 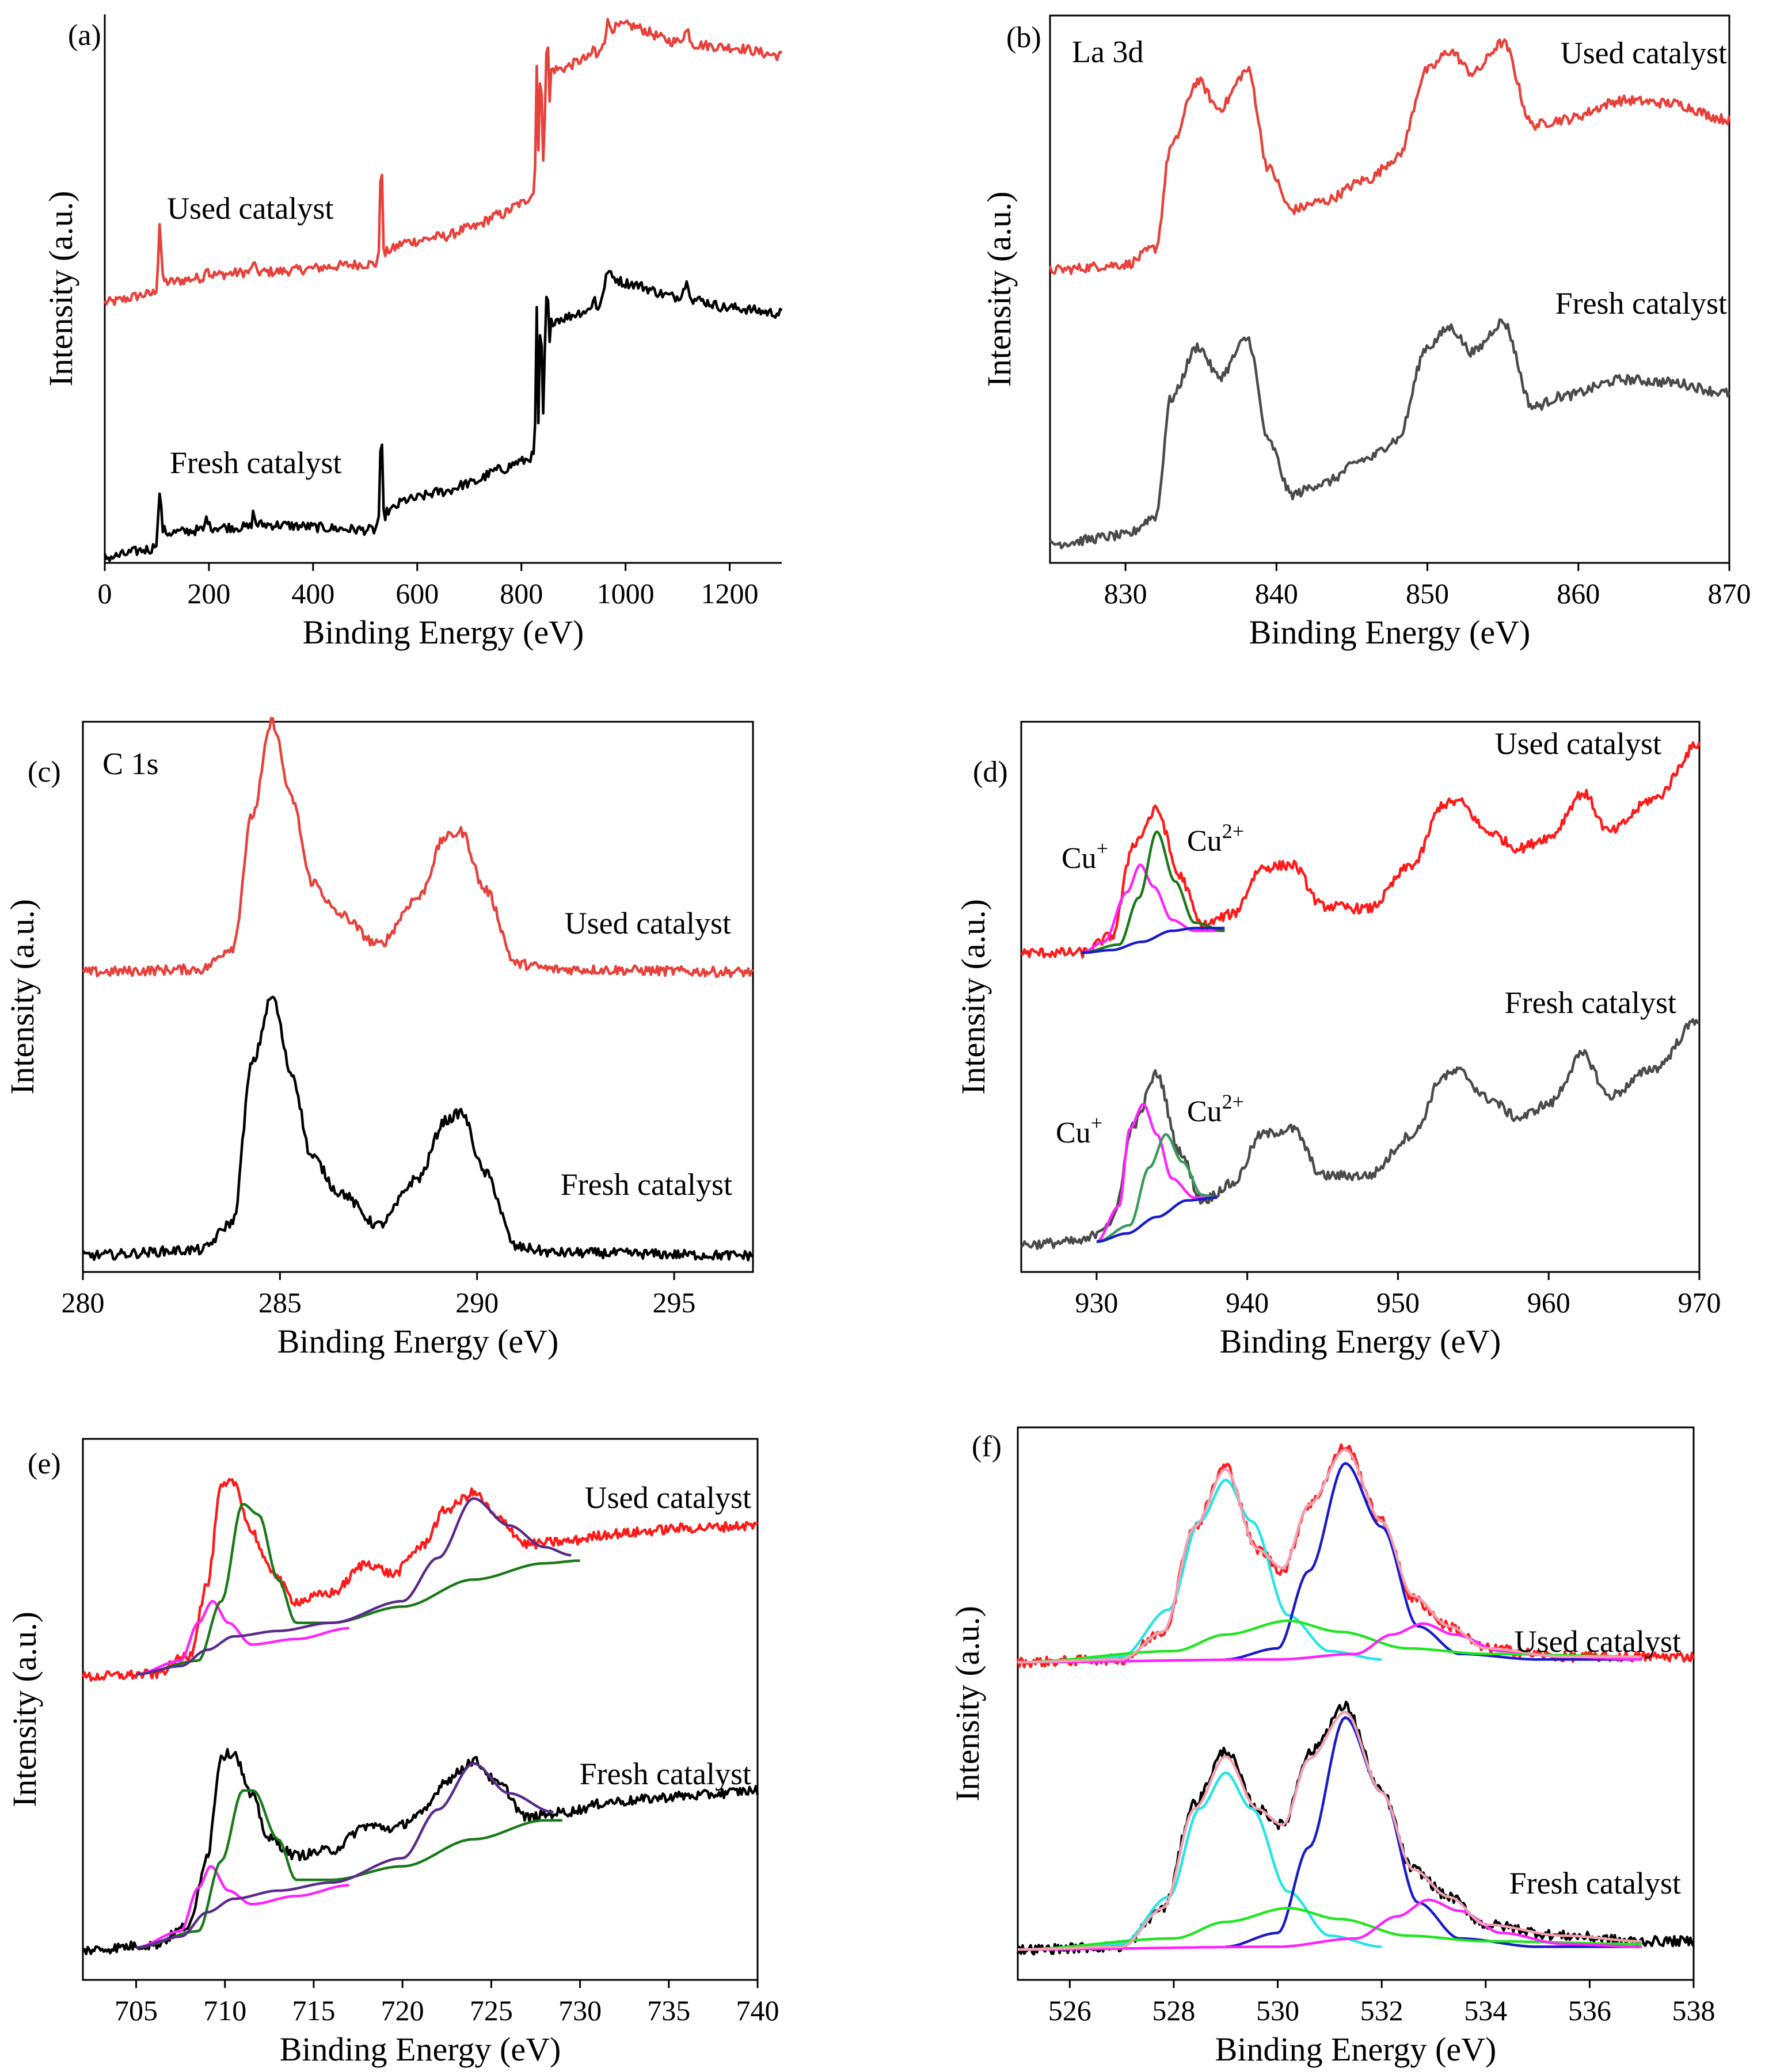 What do you see at coordinates (224, 2011) in the screenshot?
I see `x-tick-label: 710` at bounding box center [224, 2011].